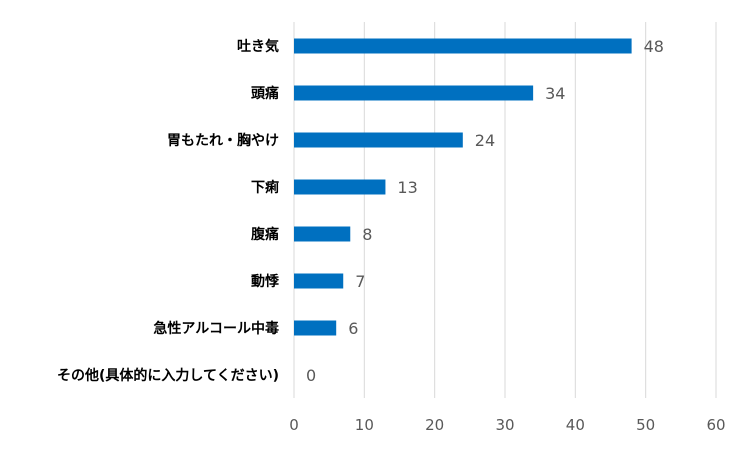 The width and height of the screenshot is (751, 450). What do you see at coordinates (555, 93) in the screenshot?
I see `data-label: 34` at bounding box center [555, 93].